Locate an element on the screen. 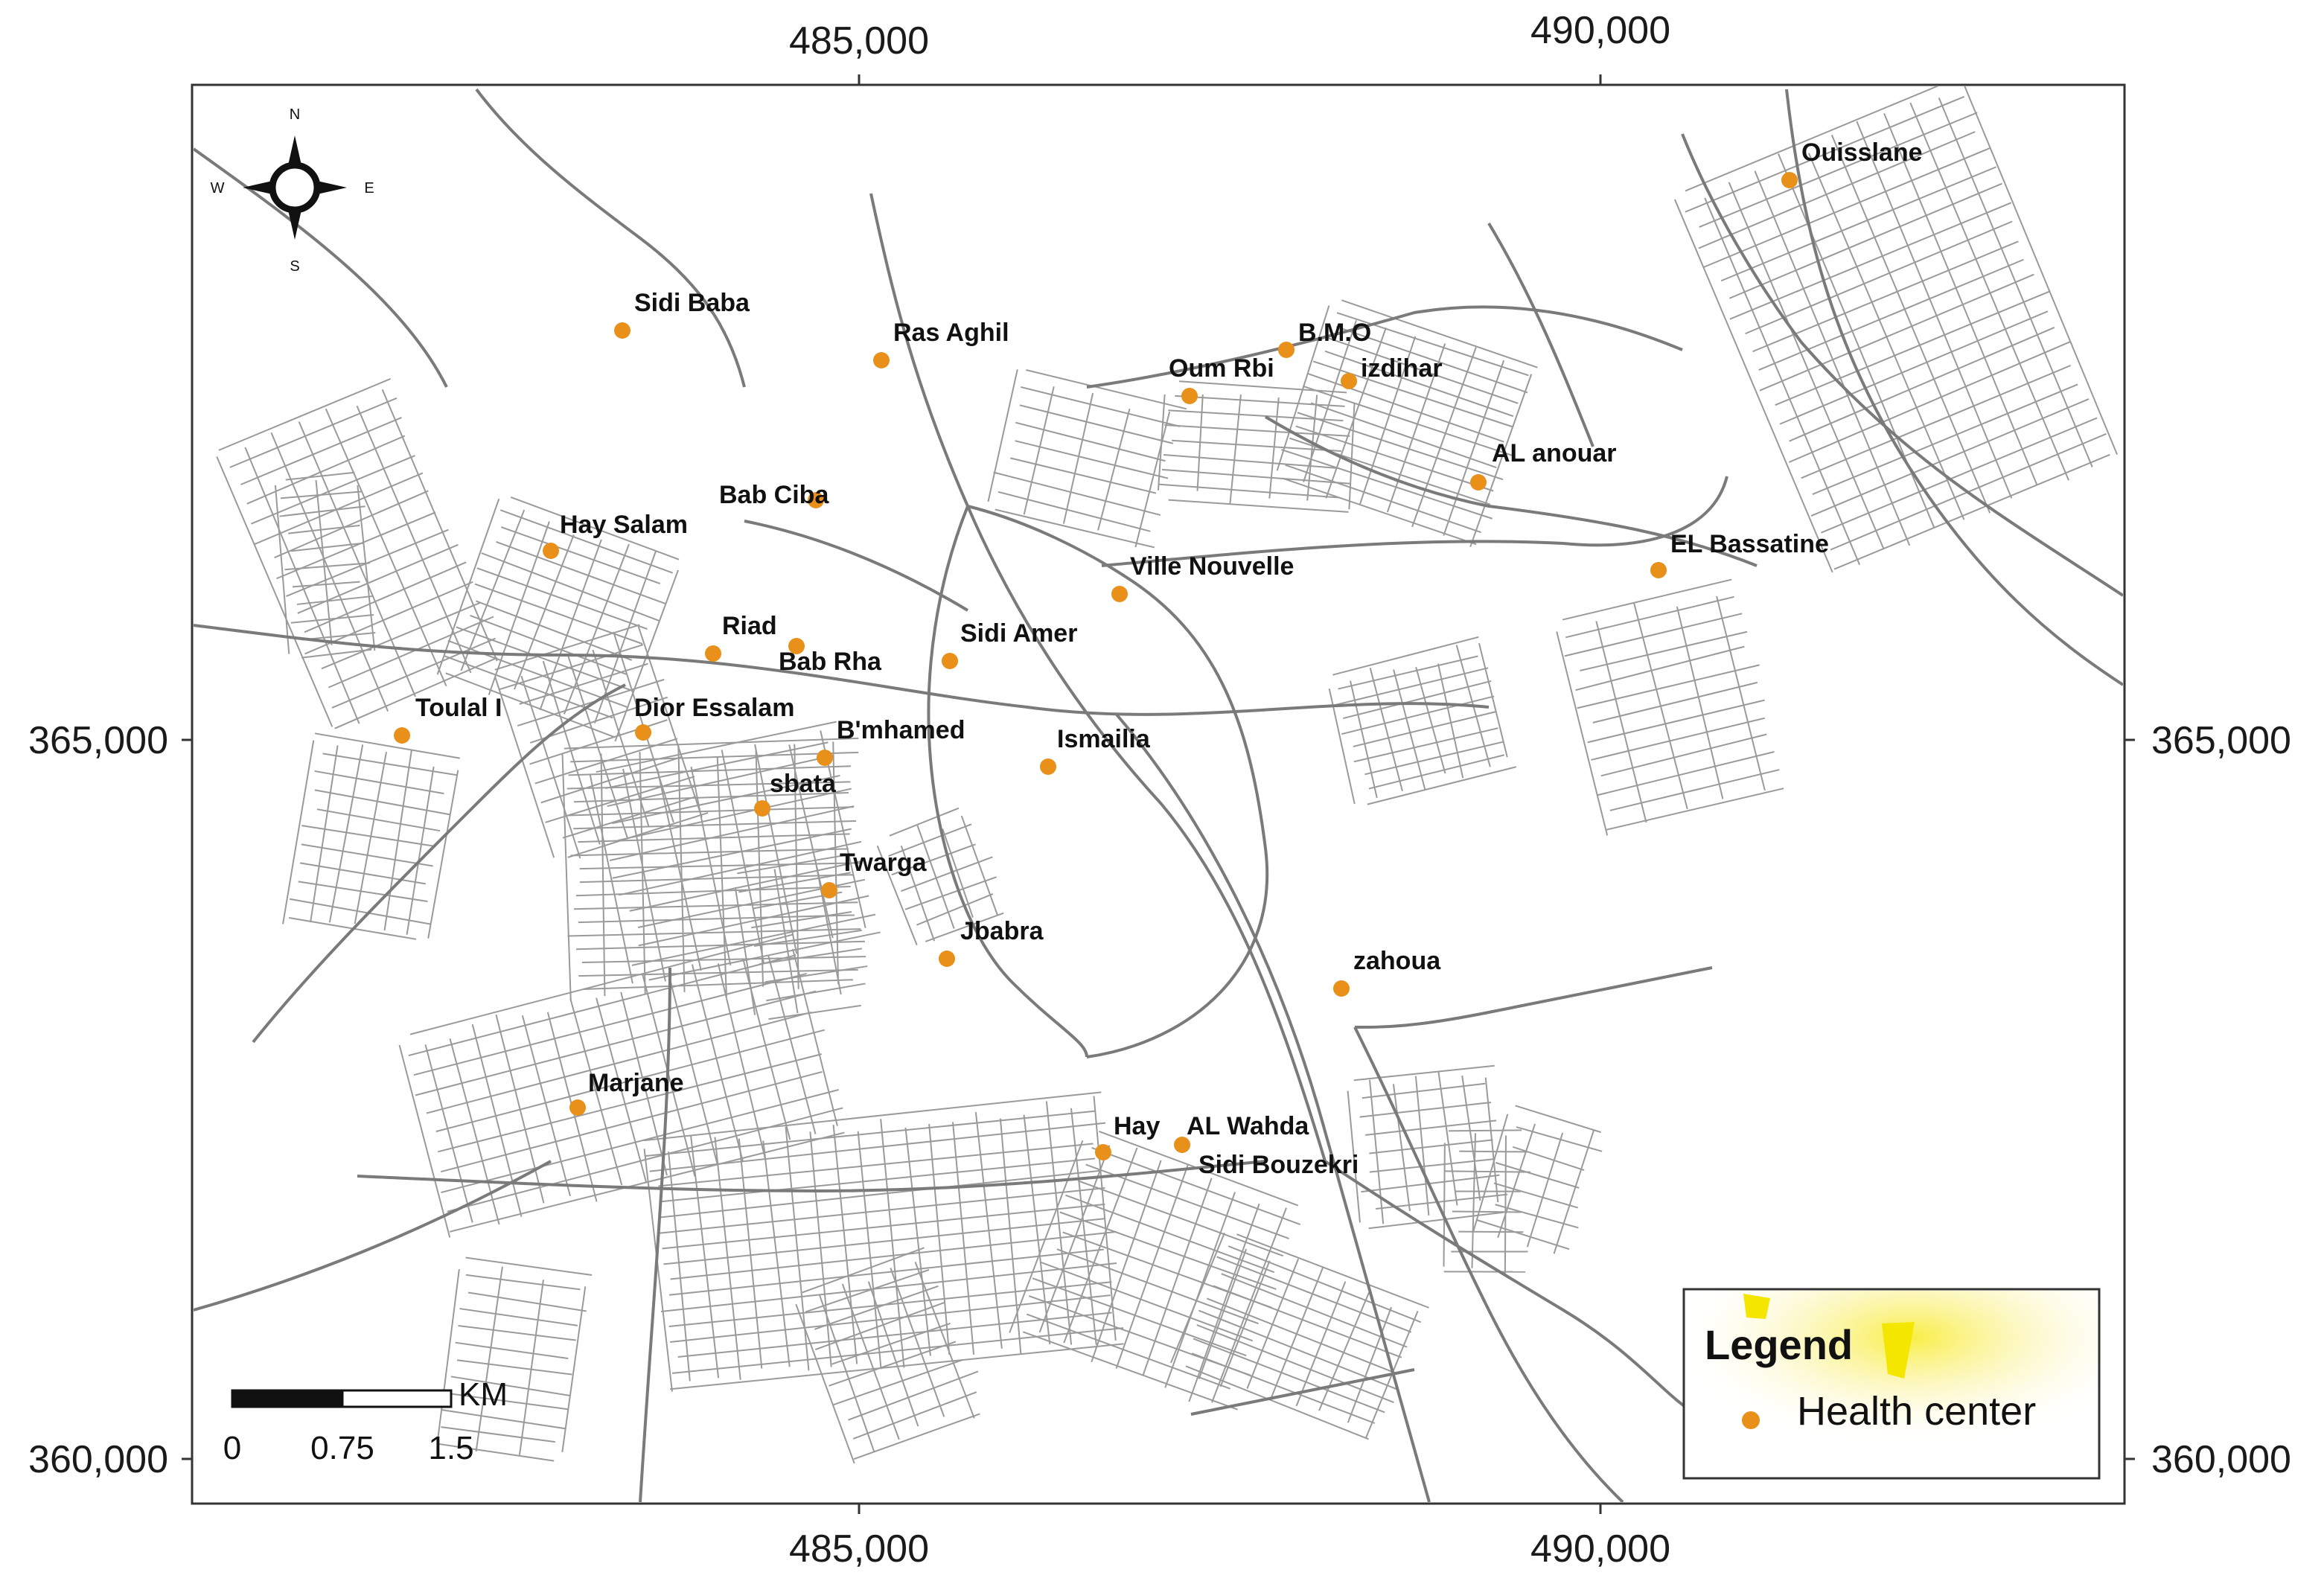 This screenshot has width=2324, height=1581. health-center-marker-al-anouar is located at coordinates (1478, 483).